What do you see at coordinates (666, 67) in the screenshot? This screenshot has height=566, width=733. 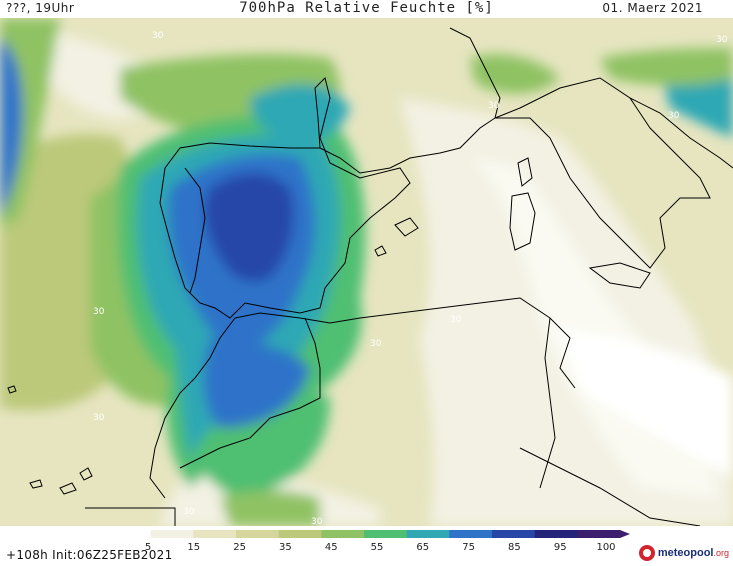 I see `field-green-topright` at bounding box center [666, 67].